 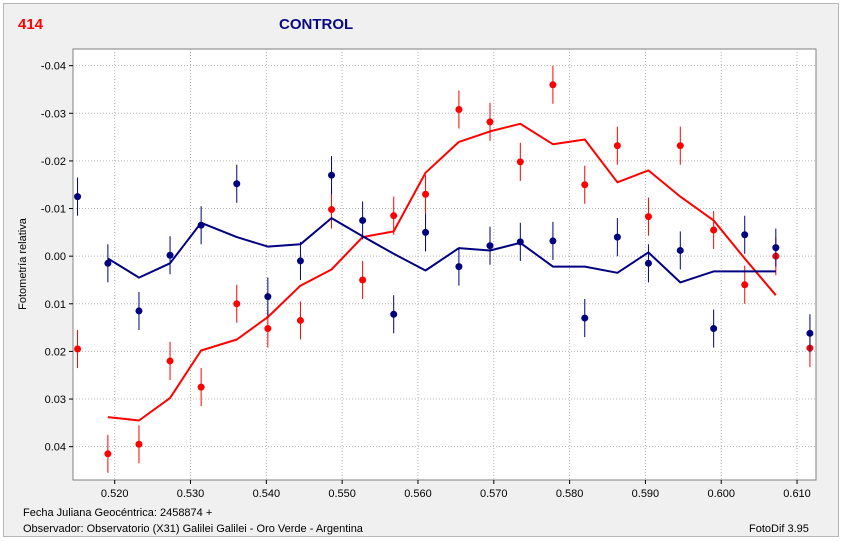 What do you see at coordinates (55, 448) in the screenshot?
I see `y-tick-label: 0.04` at bounding box center [55, 448].